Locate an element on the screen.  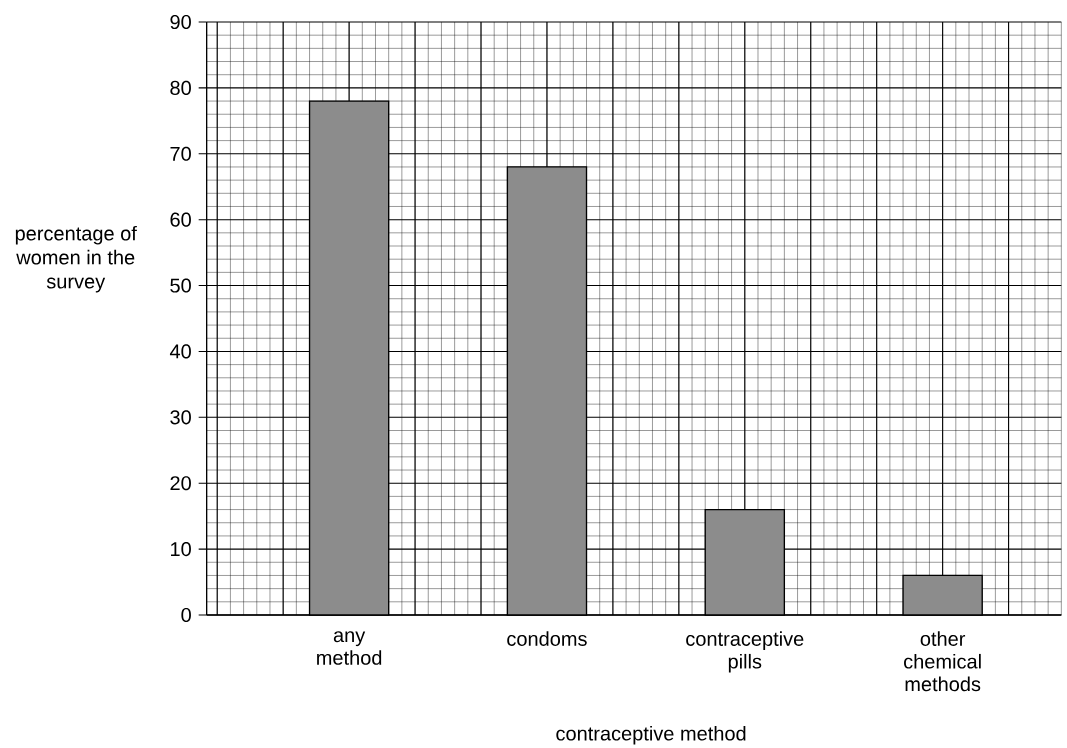
x-tick-label: contraceptive pills is located at coordinates (745, 652).